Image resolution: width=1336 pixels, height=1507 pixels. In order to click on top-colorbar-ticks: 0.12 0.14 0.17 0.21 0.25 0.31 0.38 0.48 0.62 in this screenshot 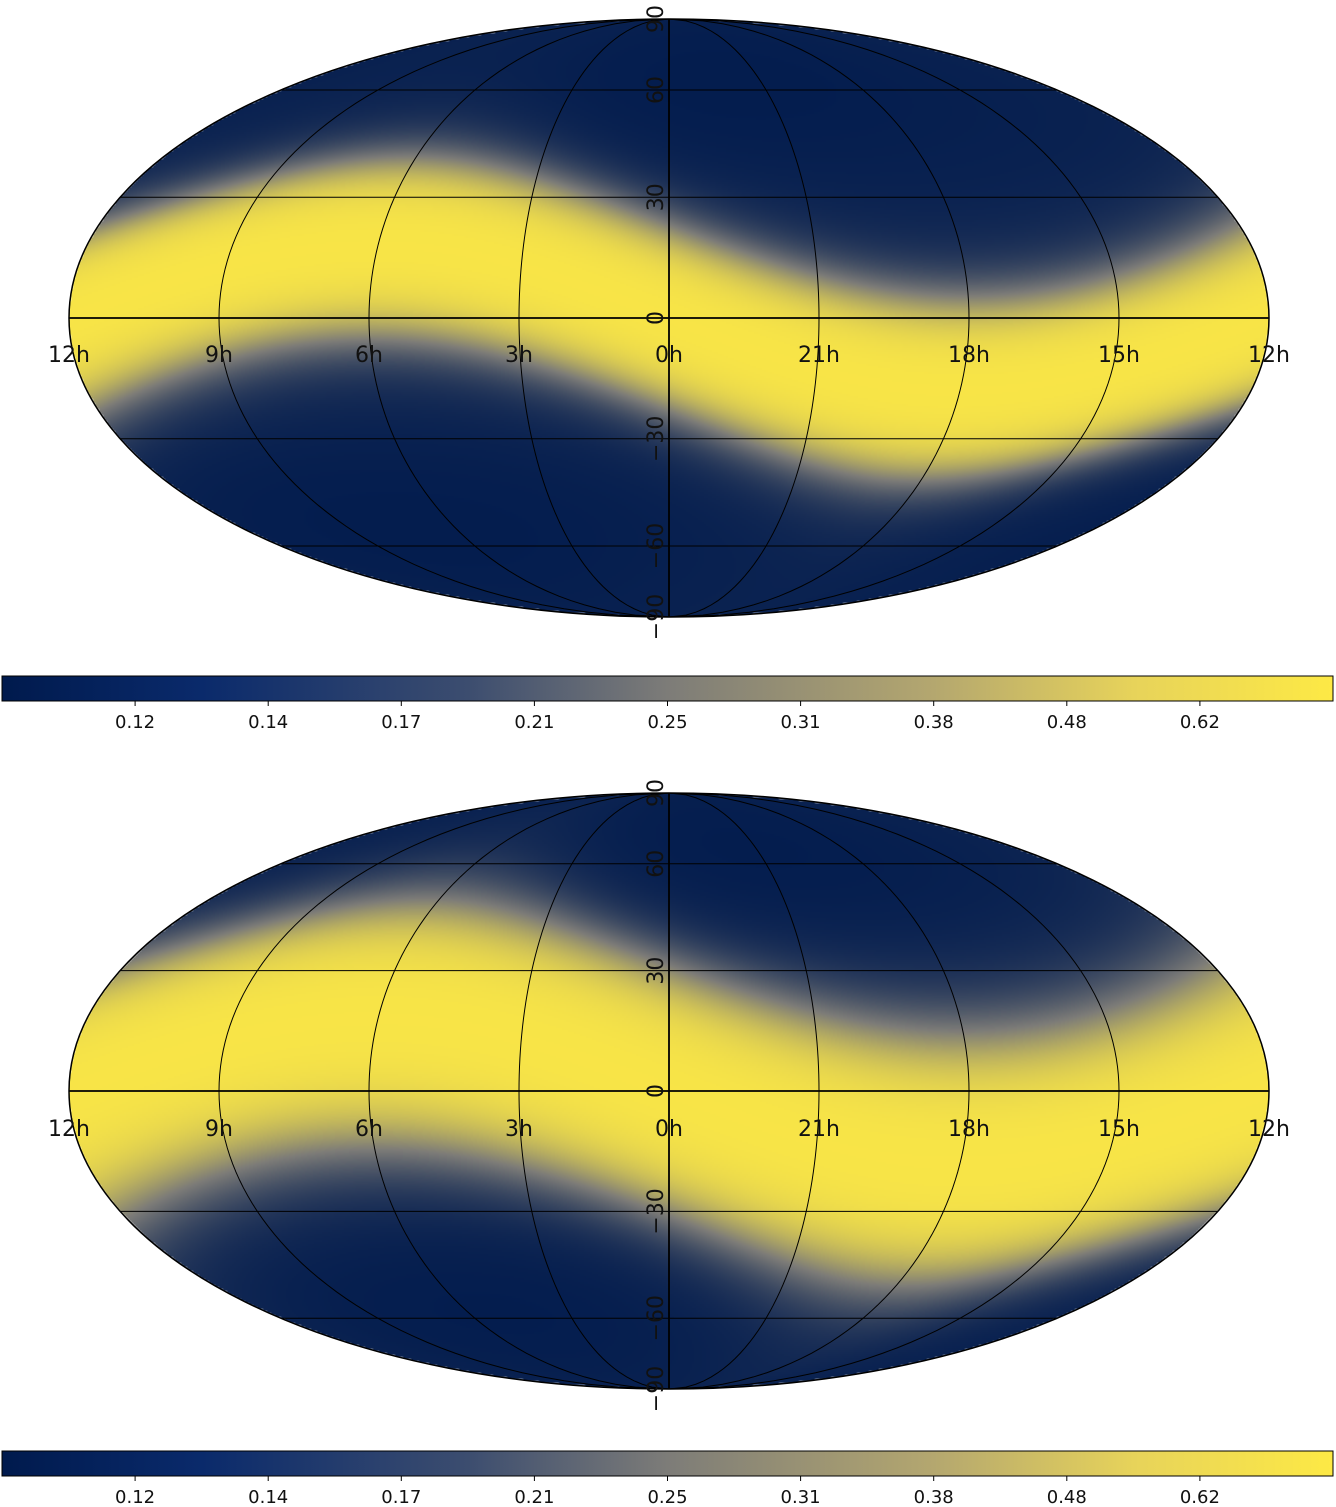, I will do `click(667, 717)`.